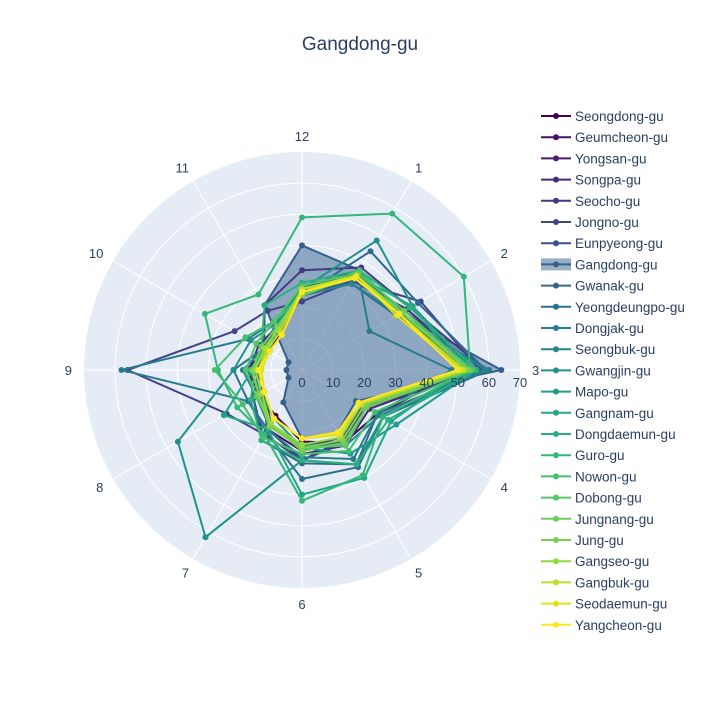 The image size is (720, 720). Describe the element at coordinates (520, 382) in the screenshot. I see `radial-tick-label: 70` at that location.